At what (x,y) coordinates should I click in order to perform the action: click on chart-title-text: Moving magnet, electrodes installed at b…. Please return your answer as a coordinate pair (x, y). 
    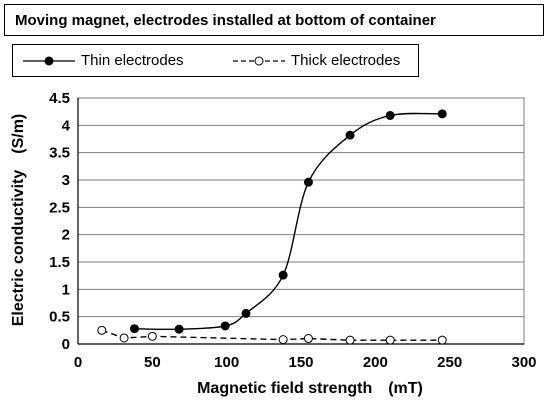
    Looking at the image, I should click on (225, 20).